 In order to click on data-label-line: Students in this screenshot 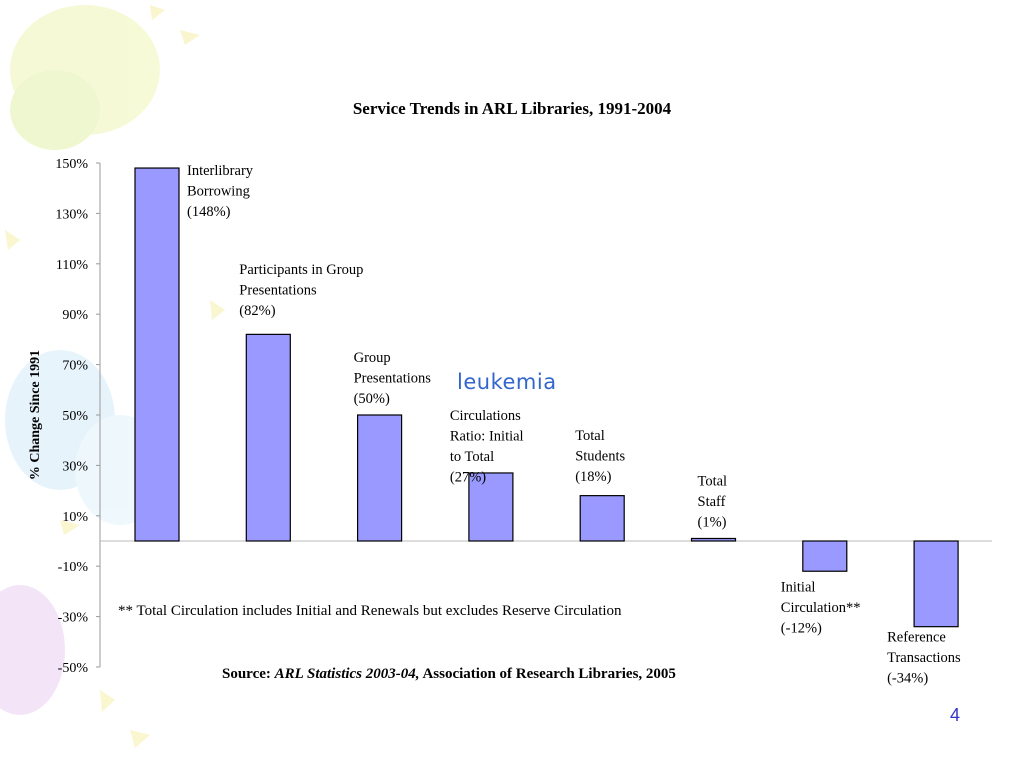, I will do `click(600, 457)`.